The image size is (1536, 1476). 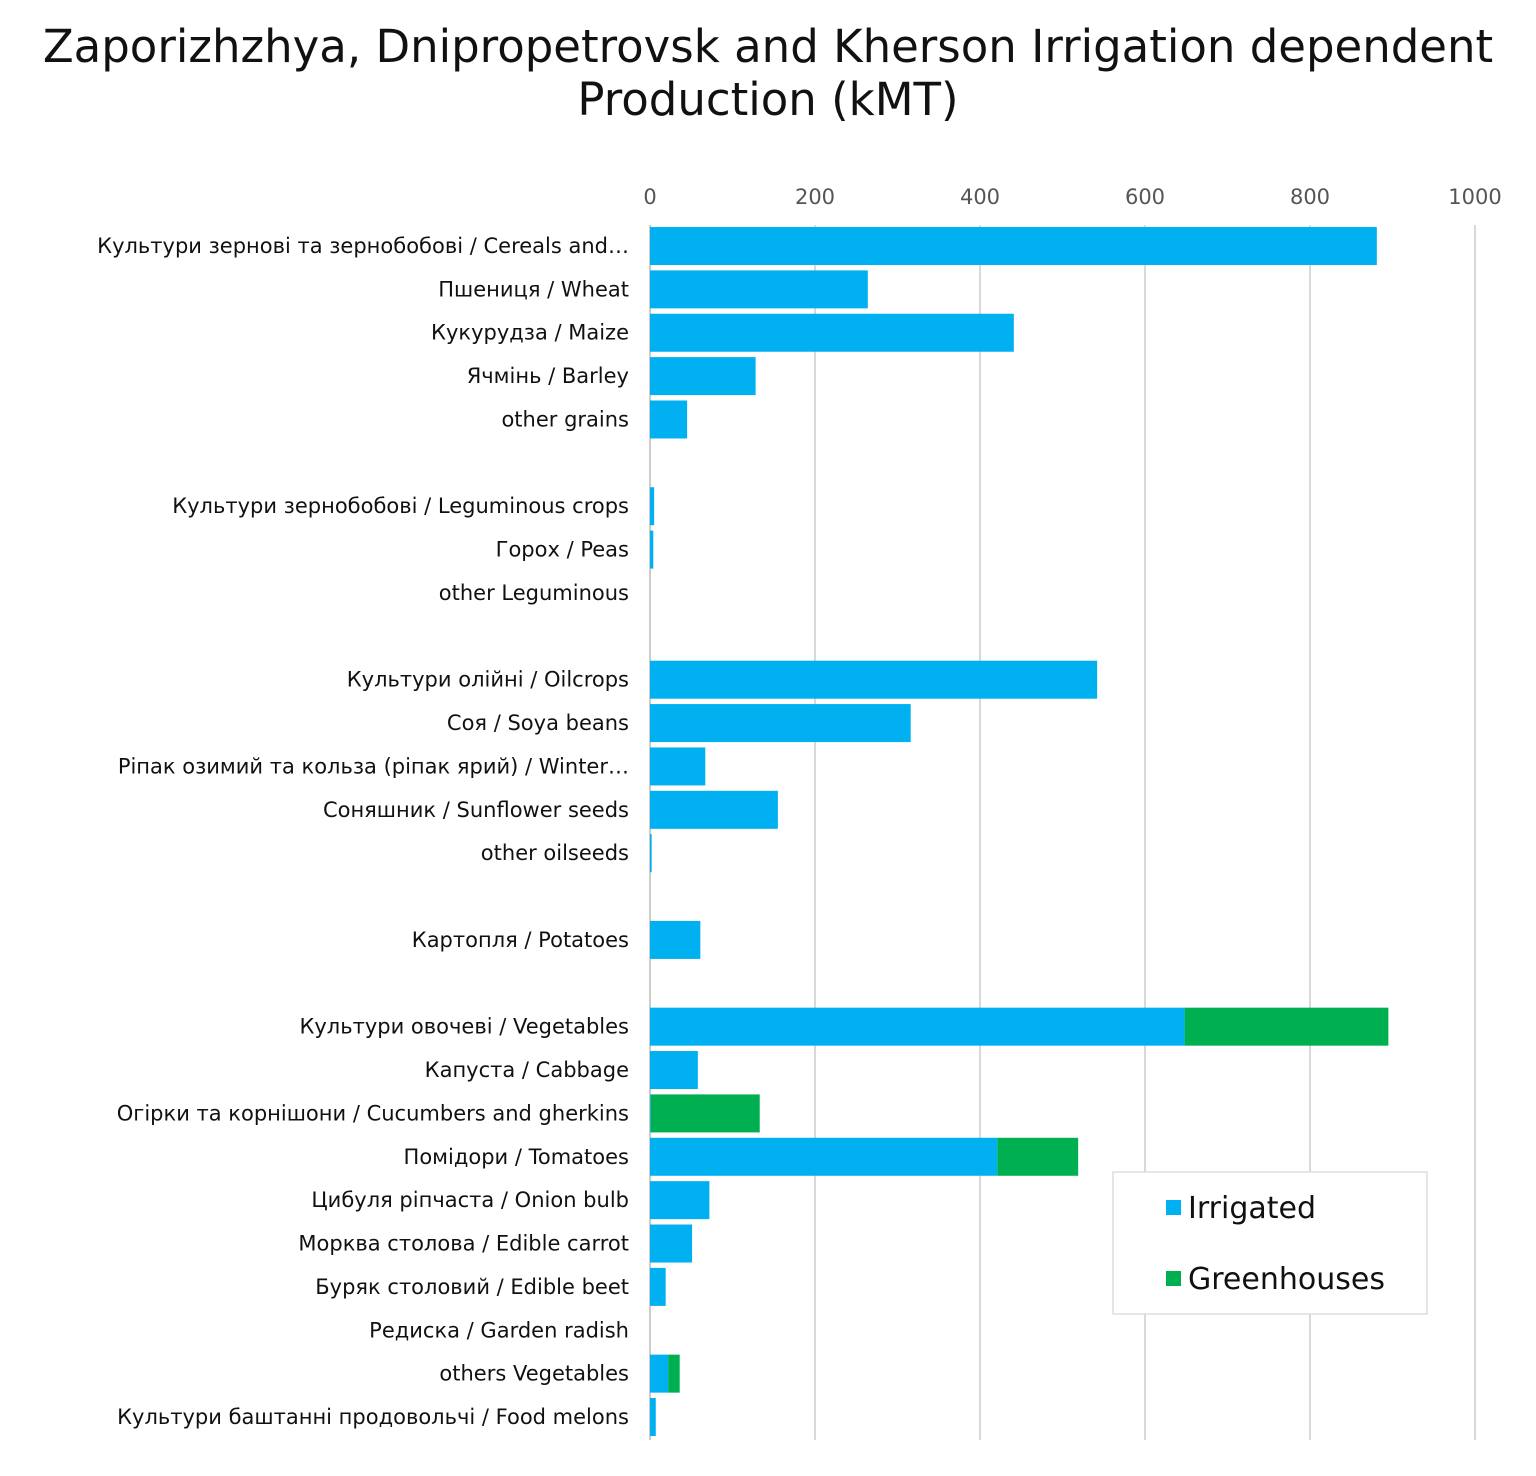 I want to click on x-tick-label: 200, so click(x=815, y=197).